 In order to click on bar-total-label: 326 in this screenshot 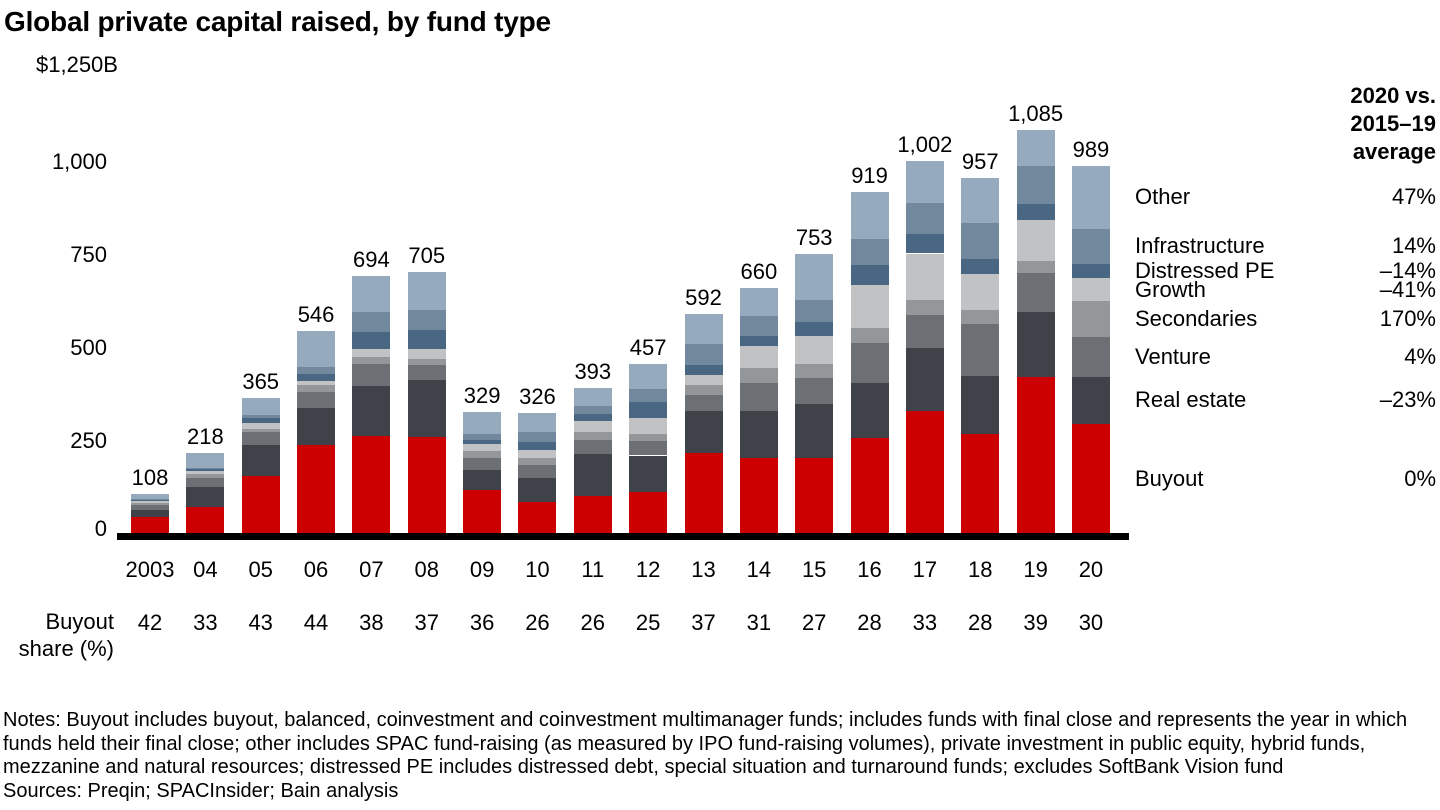, I will do `click(537, 396)`.